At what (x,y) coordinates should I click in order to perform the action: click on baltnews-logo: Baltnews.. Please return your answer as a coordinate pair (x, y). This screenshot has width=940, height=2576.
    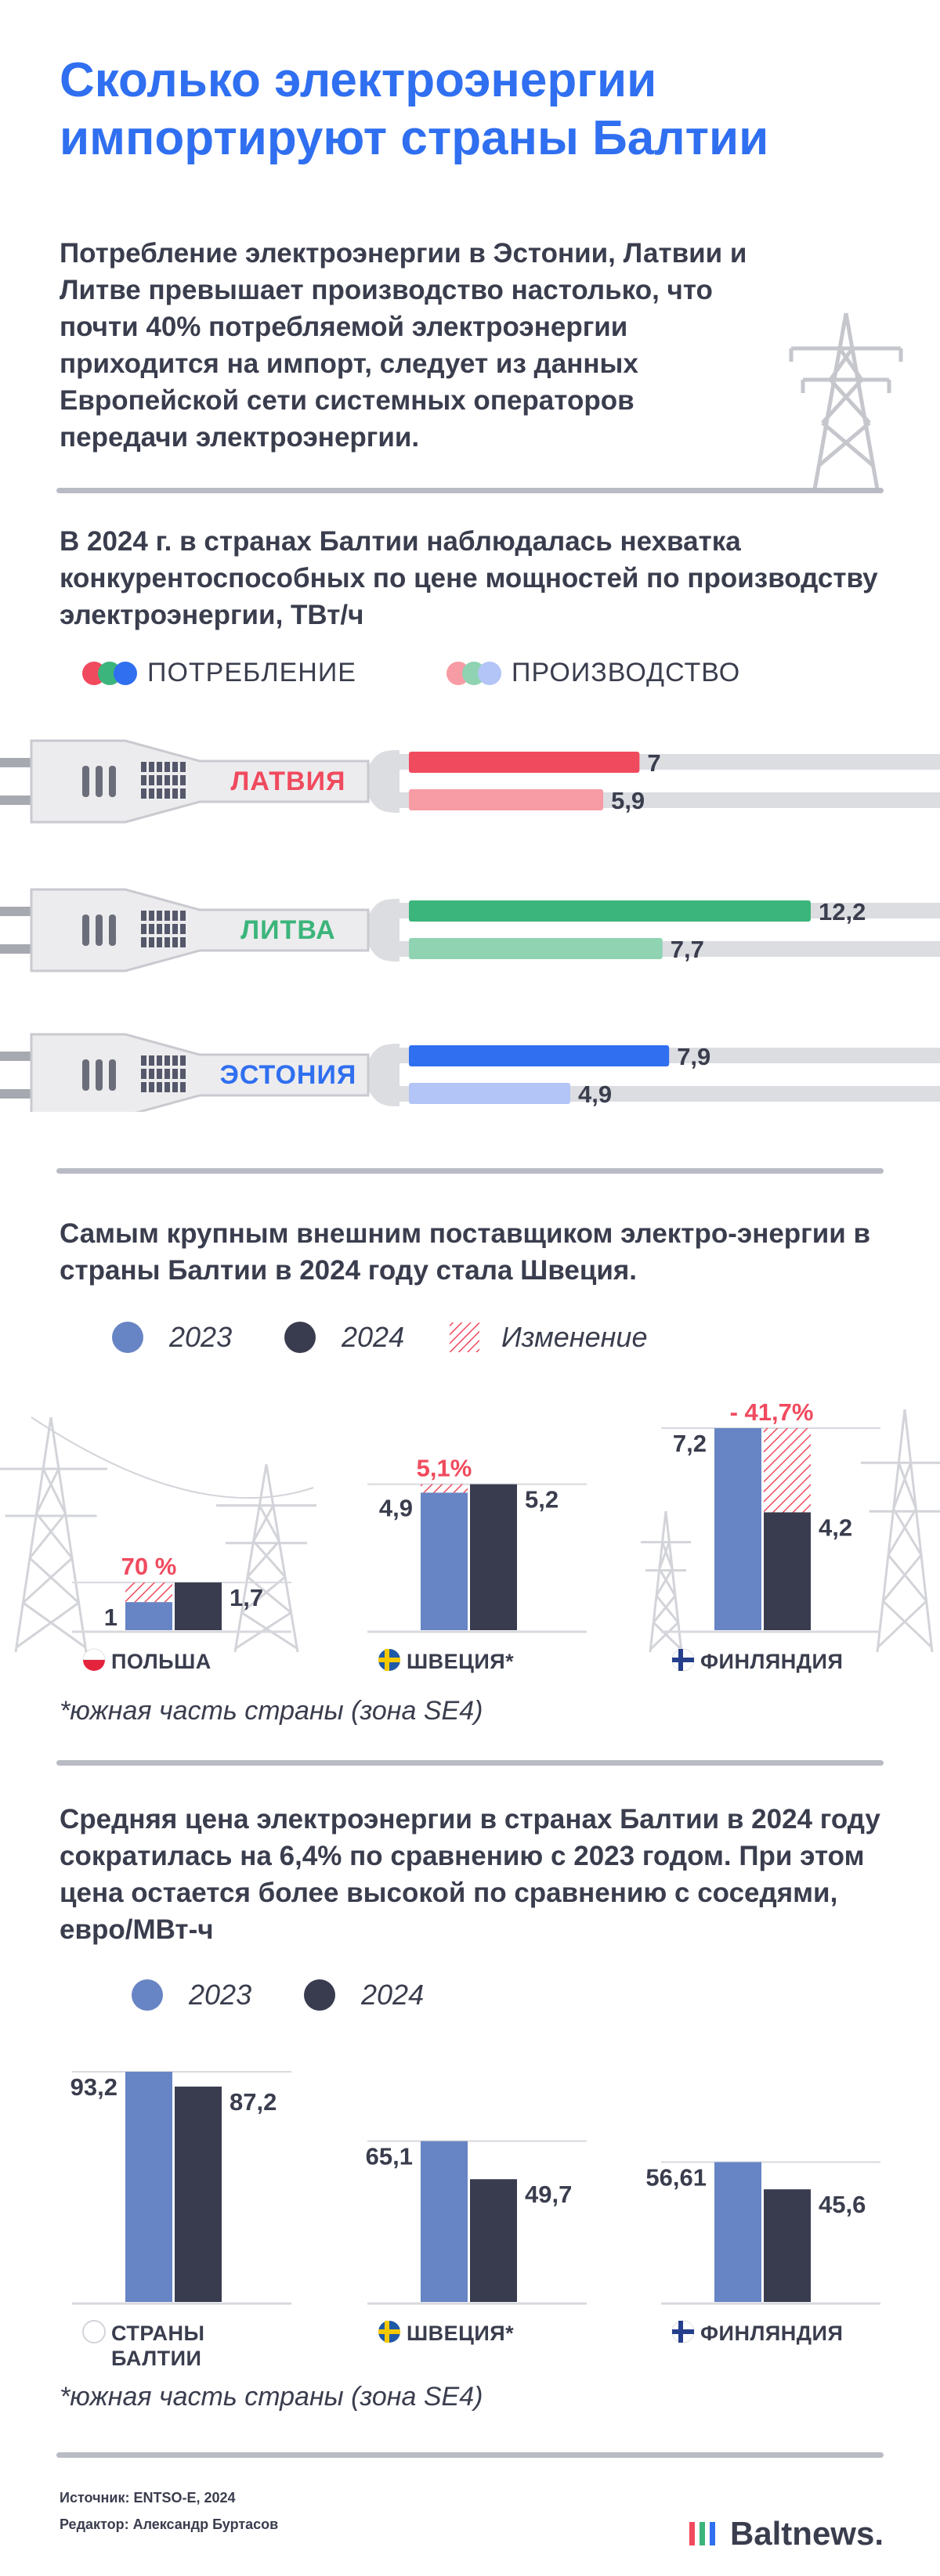
    Looking at the image, I should click on (787, 2534).